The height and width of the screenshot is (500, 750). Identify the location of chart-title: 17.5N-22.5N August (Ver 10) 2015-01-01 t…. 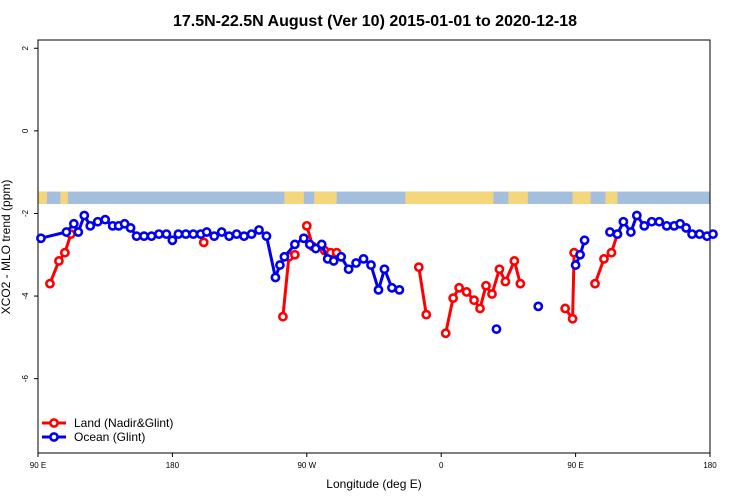
(375, 21).